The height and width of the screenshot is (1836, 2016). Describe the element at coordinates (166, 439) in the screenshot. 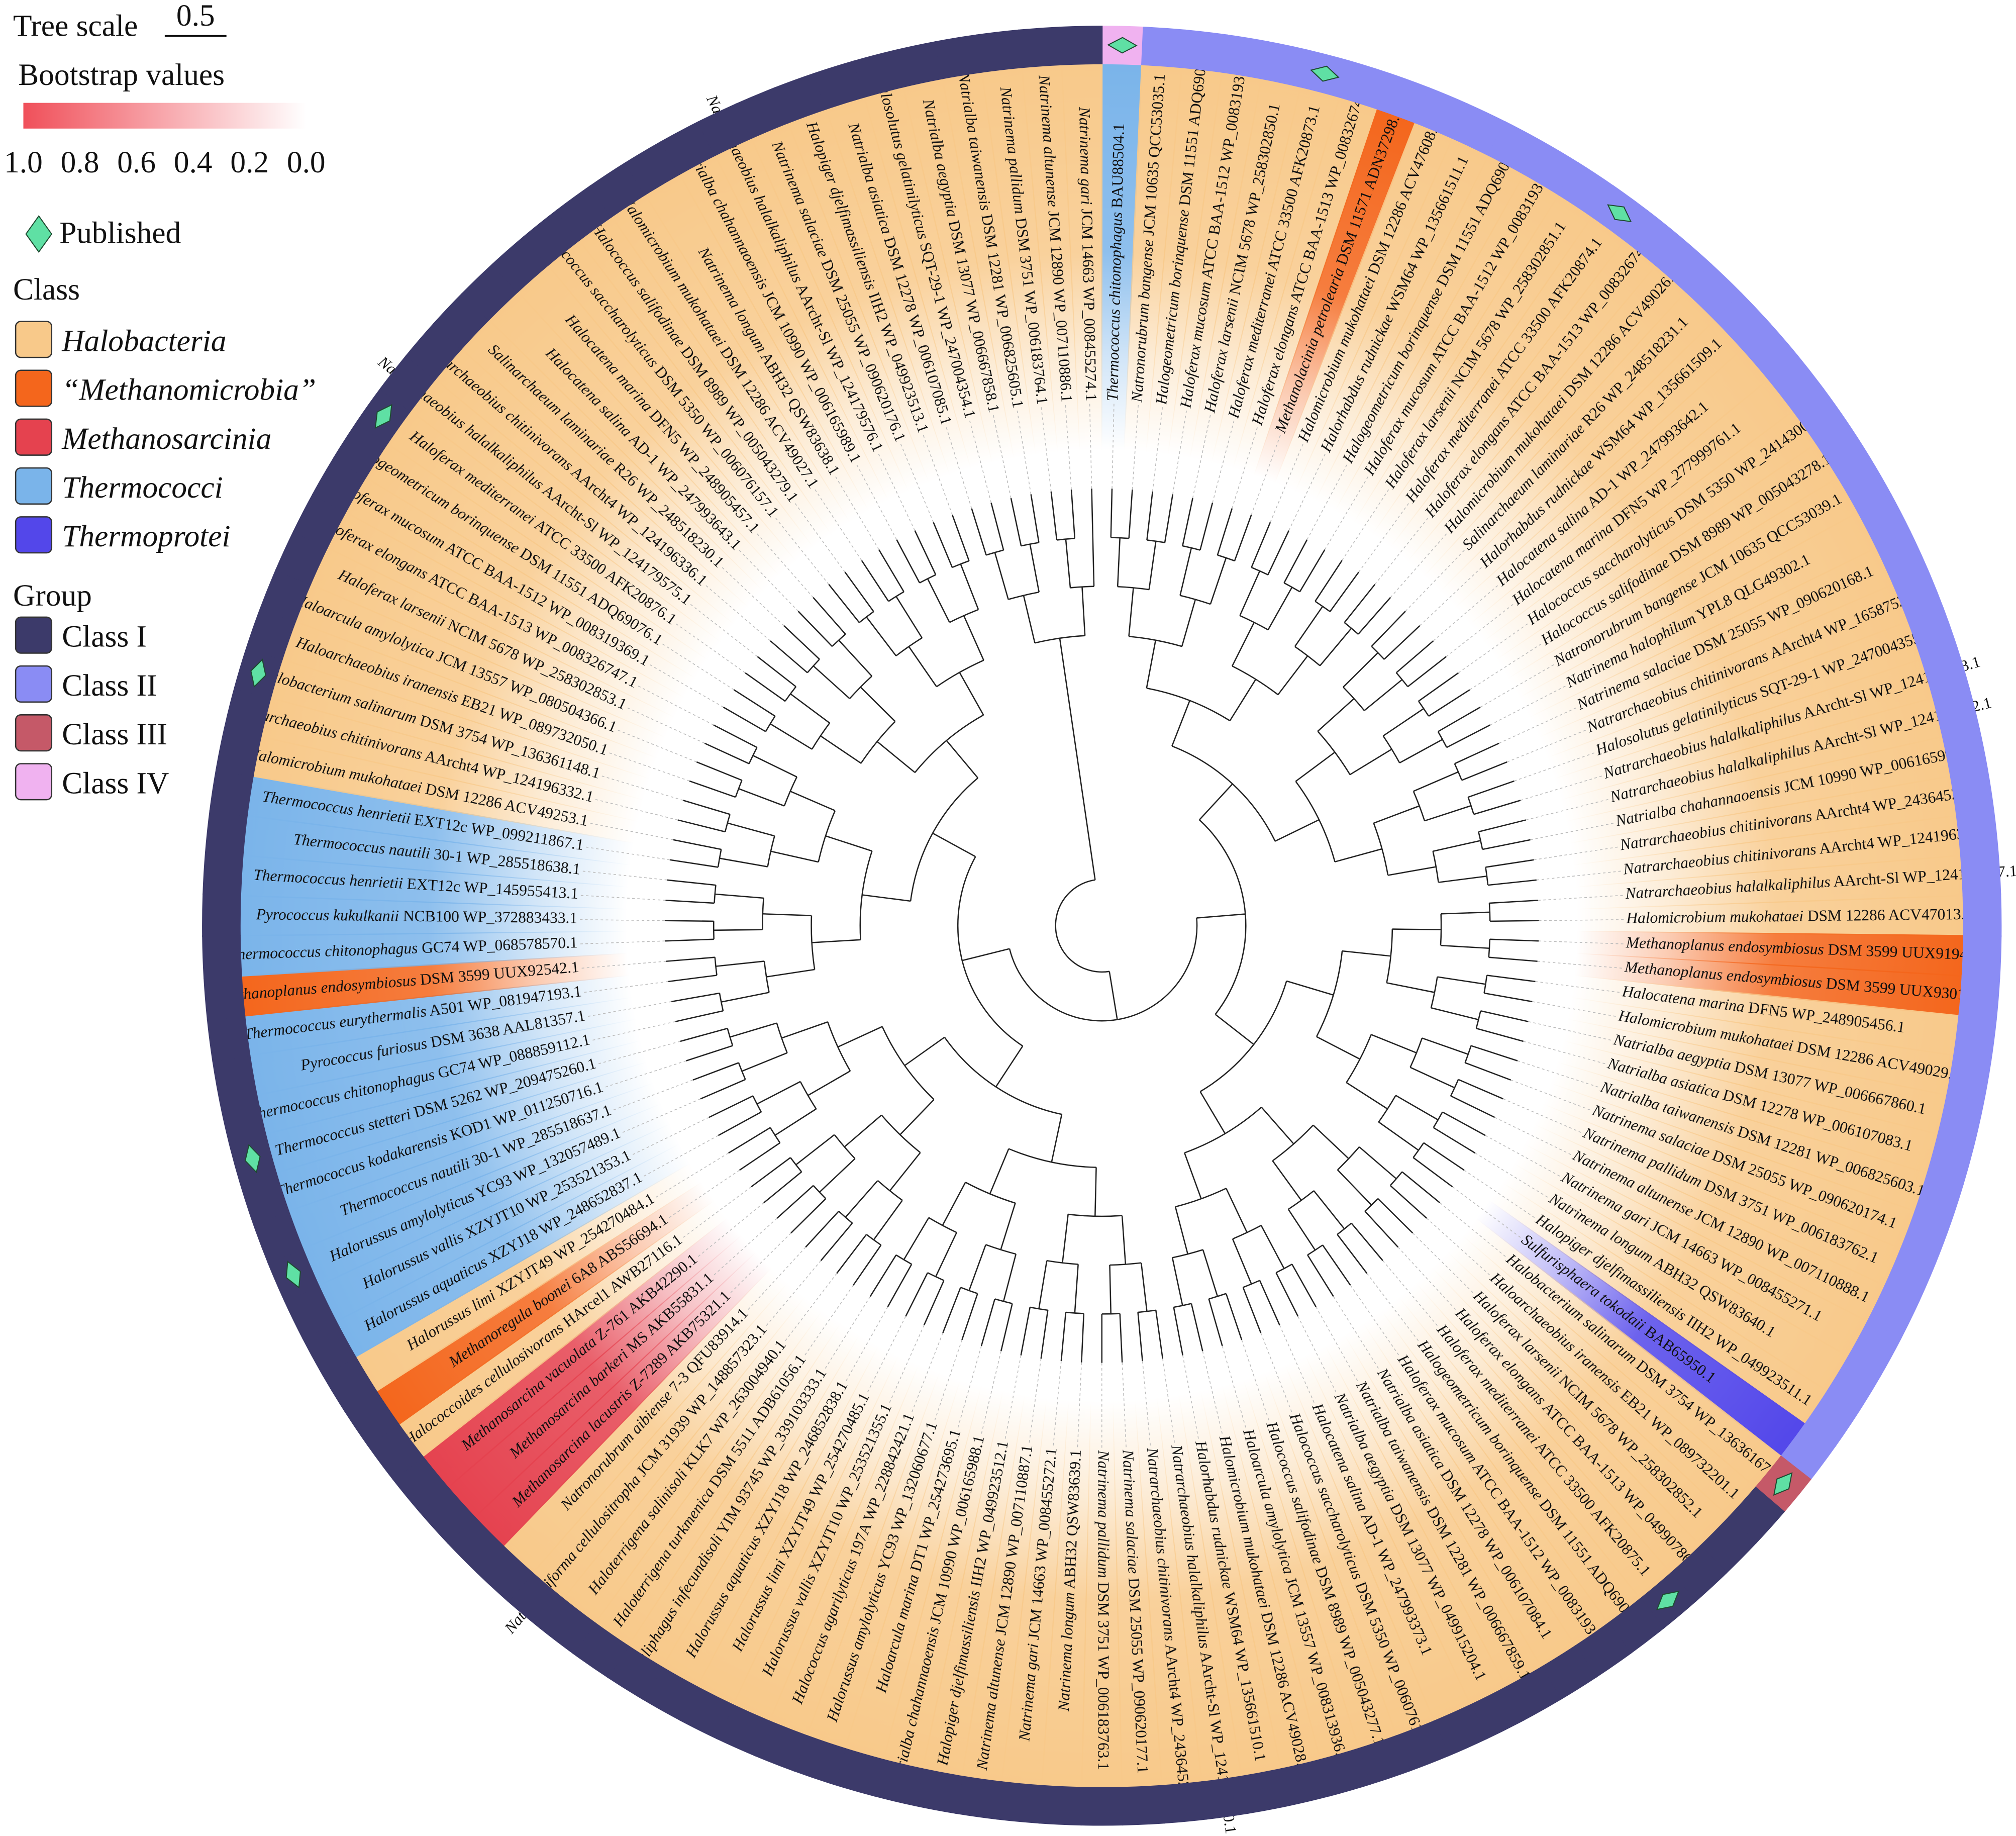

I see `class-name: Methanosarcinia` at that location.